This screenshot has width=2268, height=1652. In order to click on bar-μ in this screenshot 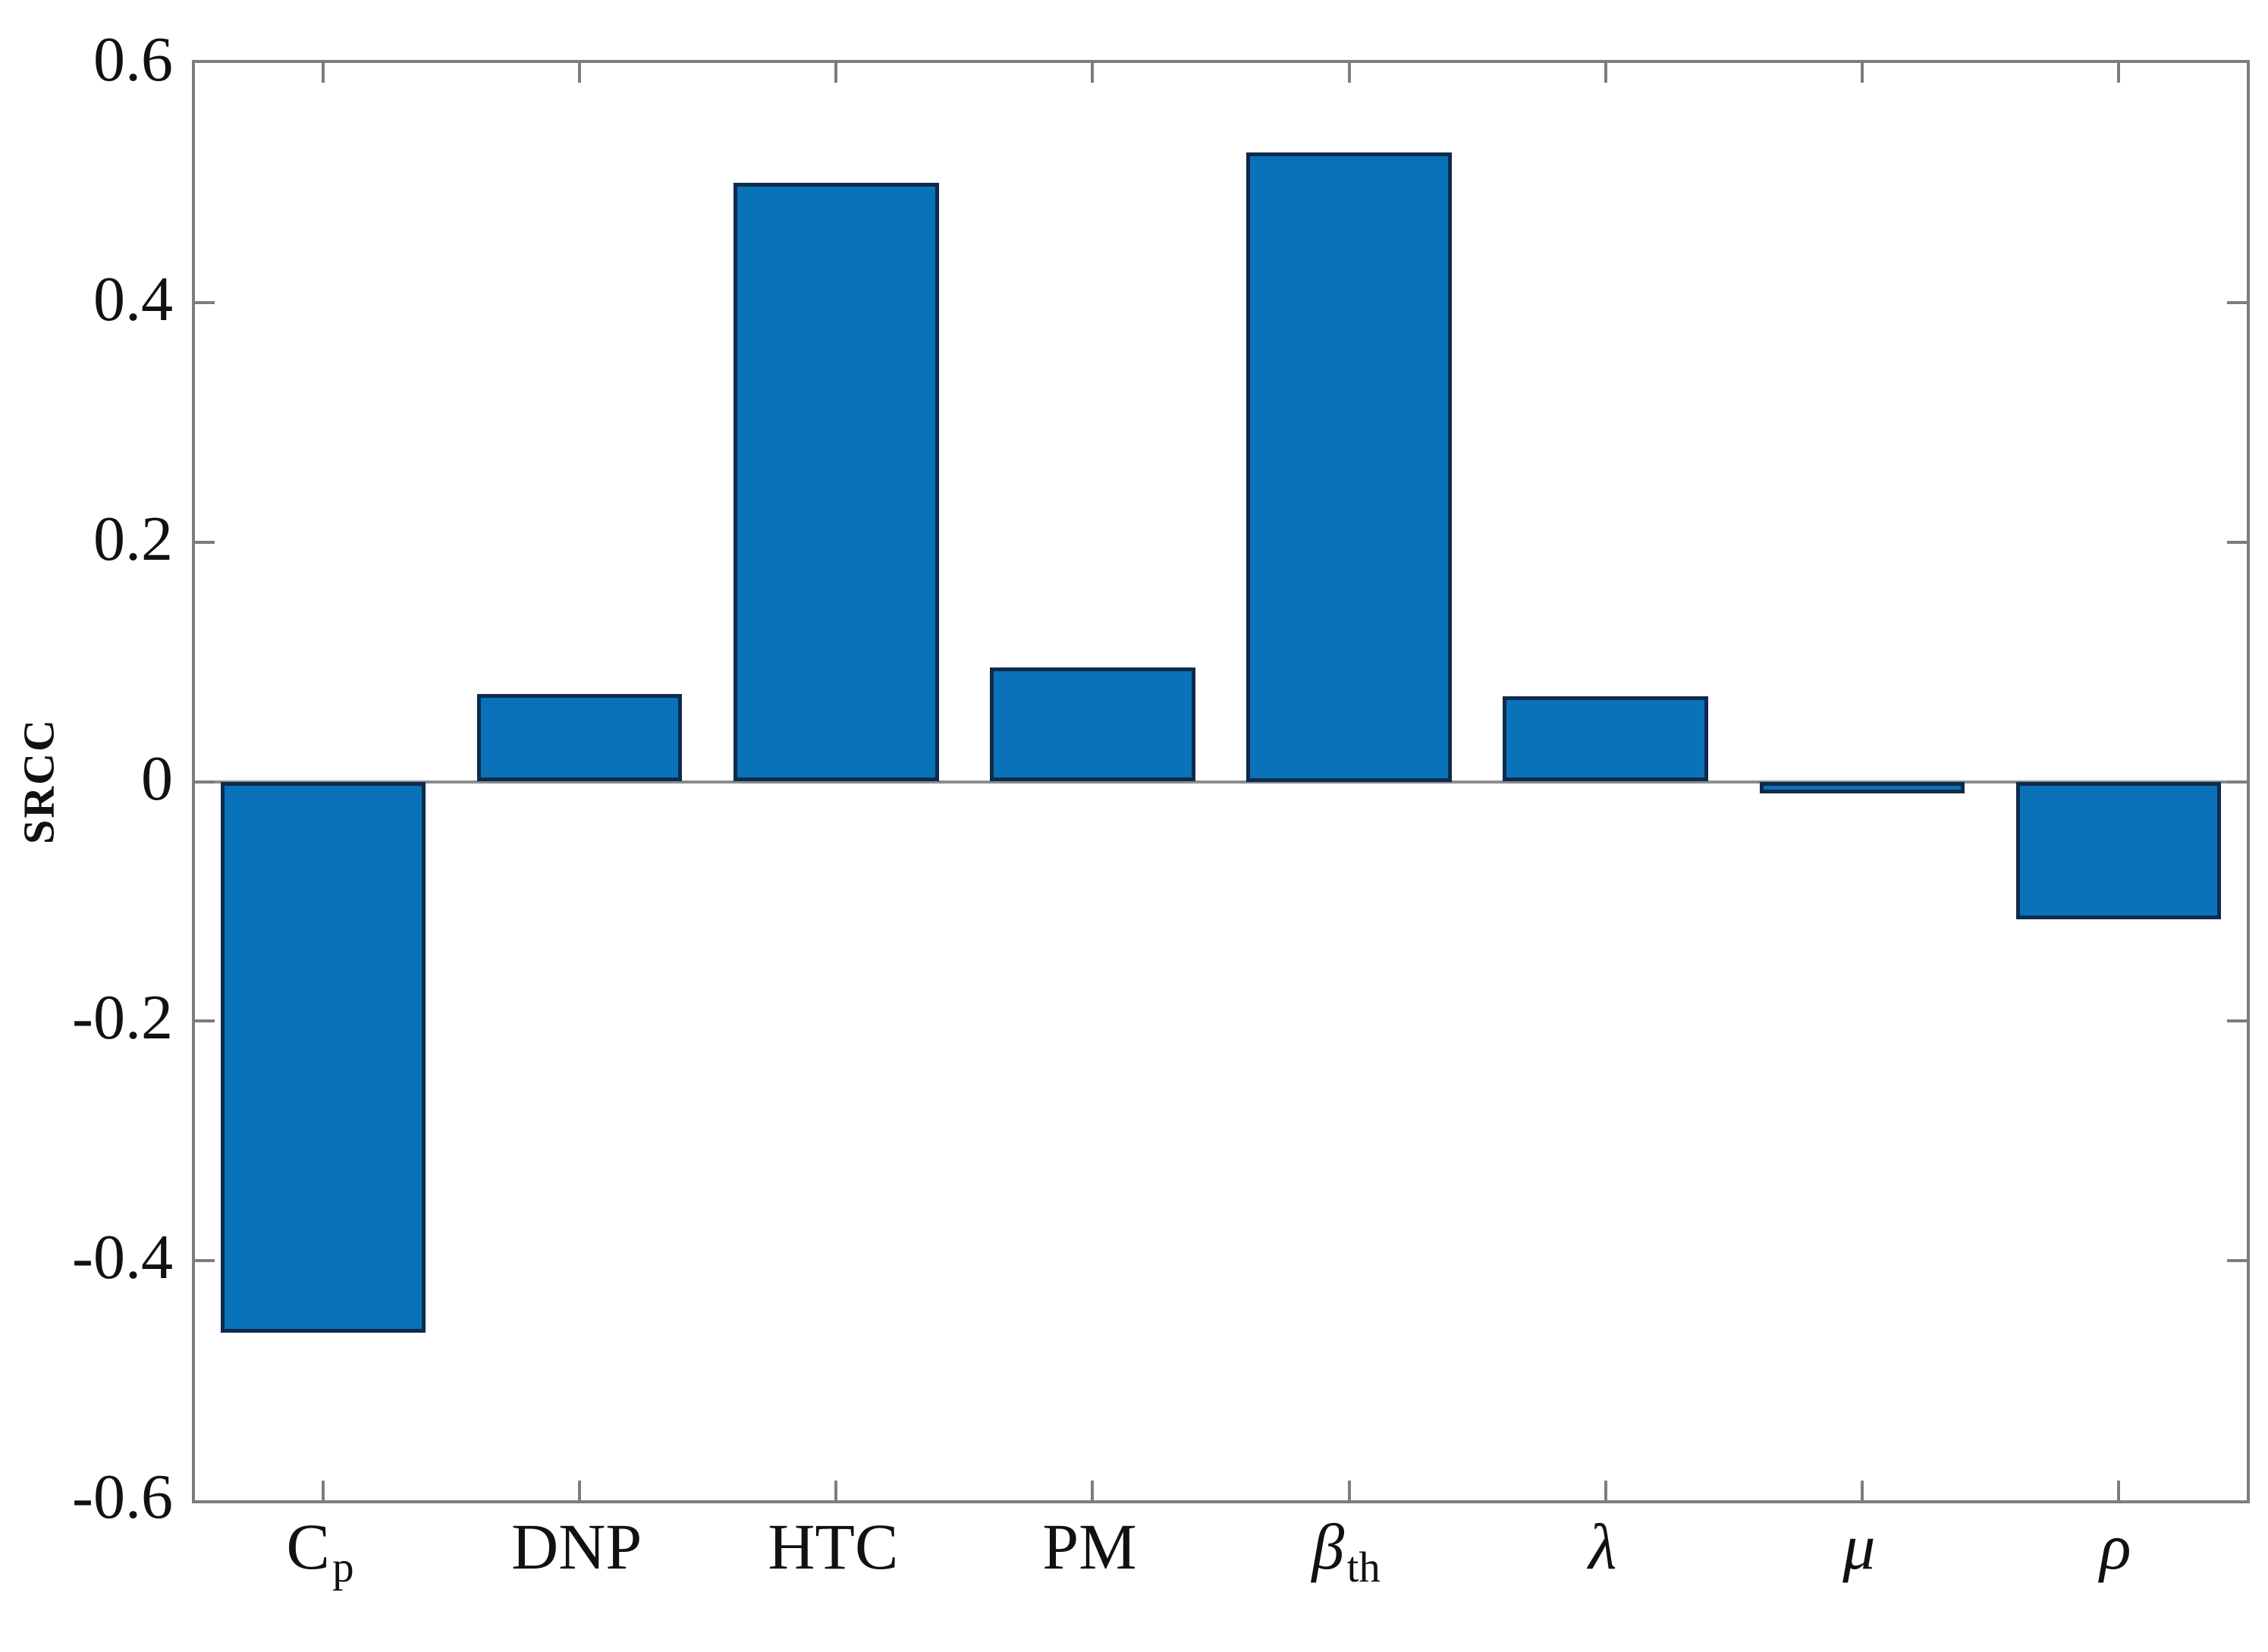, I will do `click(1862, 788)`.